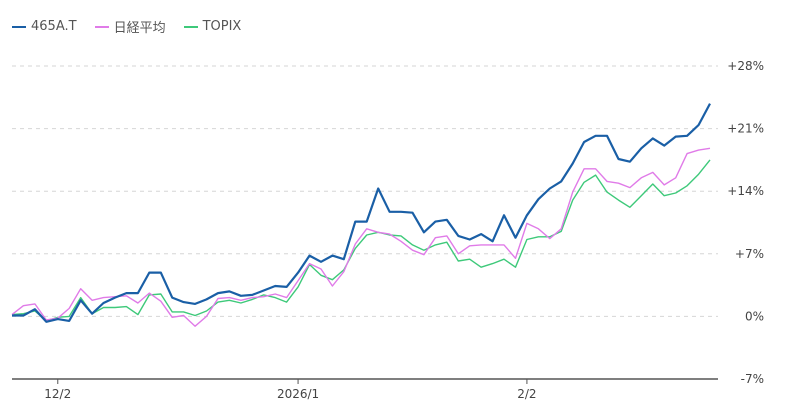 Image resolution: width=791 pixels, height=405 pixels. I want to click on legend-swatch-465a, so click(19, 26).